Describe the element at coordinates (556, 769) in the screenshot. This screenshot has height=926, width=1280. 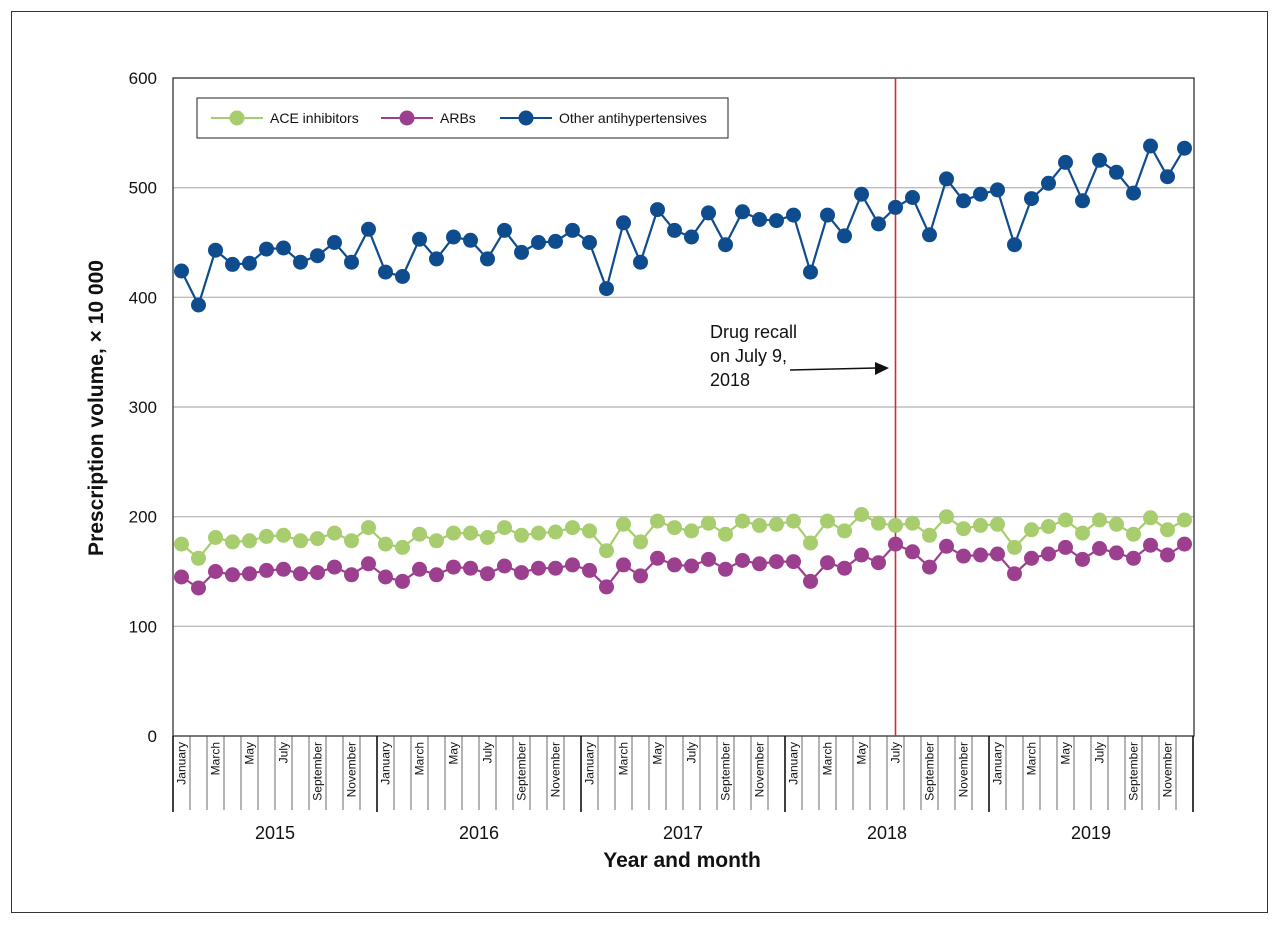
I see `month-label: November` at that location.